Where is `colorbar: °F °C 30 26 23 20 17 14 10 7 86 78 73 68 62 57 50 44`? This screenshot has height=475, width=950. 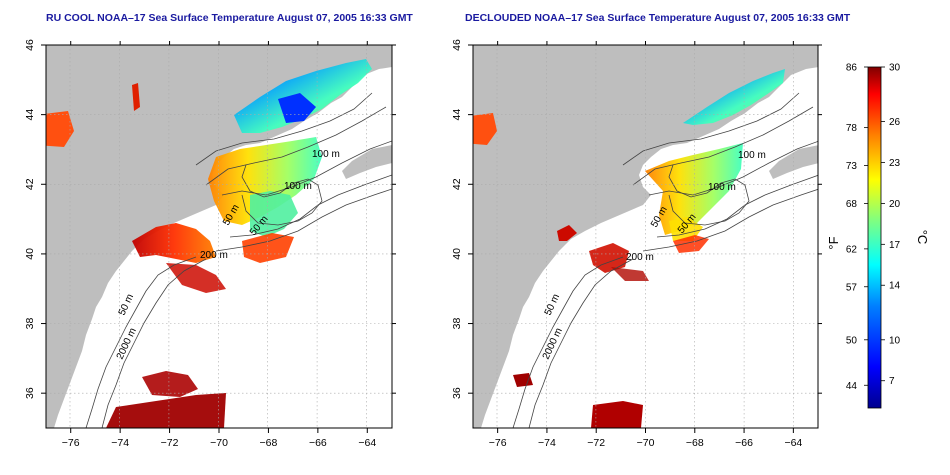
colorbar: °F °C 30 26 23 20 17 14 10 7 86 78 73 68 62 57 50 44 is located at coordinates (878, 236).